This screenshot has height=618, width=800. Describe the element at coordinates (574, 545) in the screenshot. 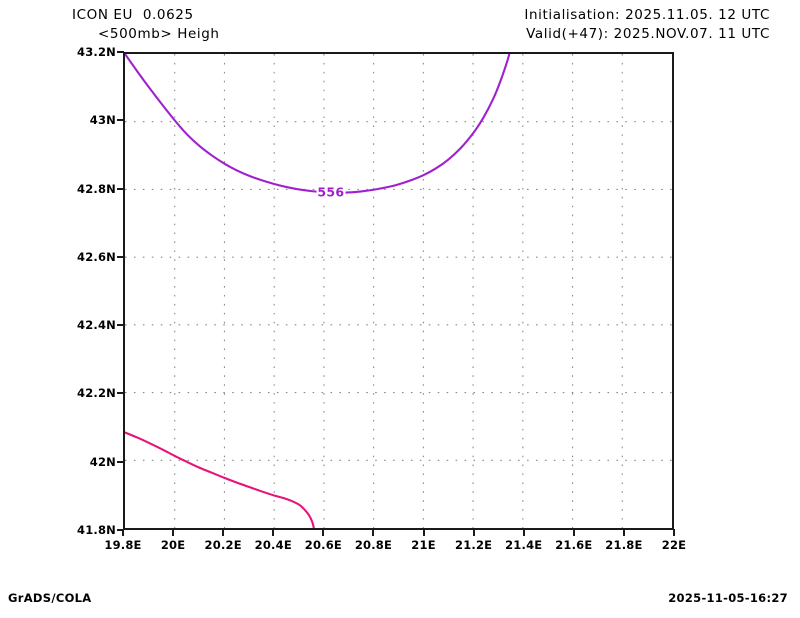

I see `x-axis-label: 21.6E` at that location.